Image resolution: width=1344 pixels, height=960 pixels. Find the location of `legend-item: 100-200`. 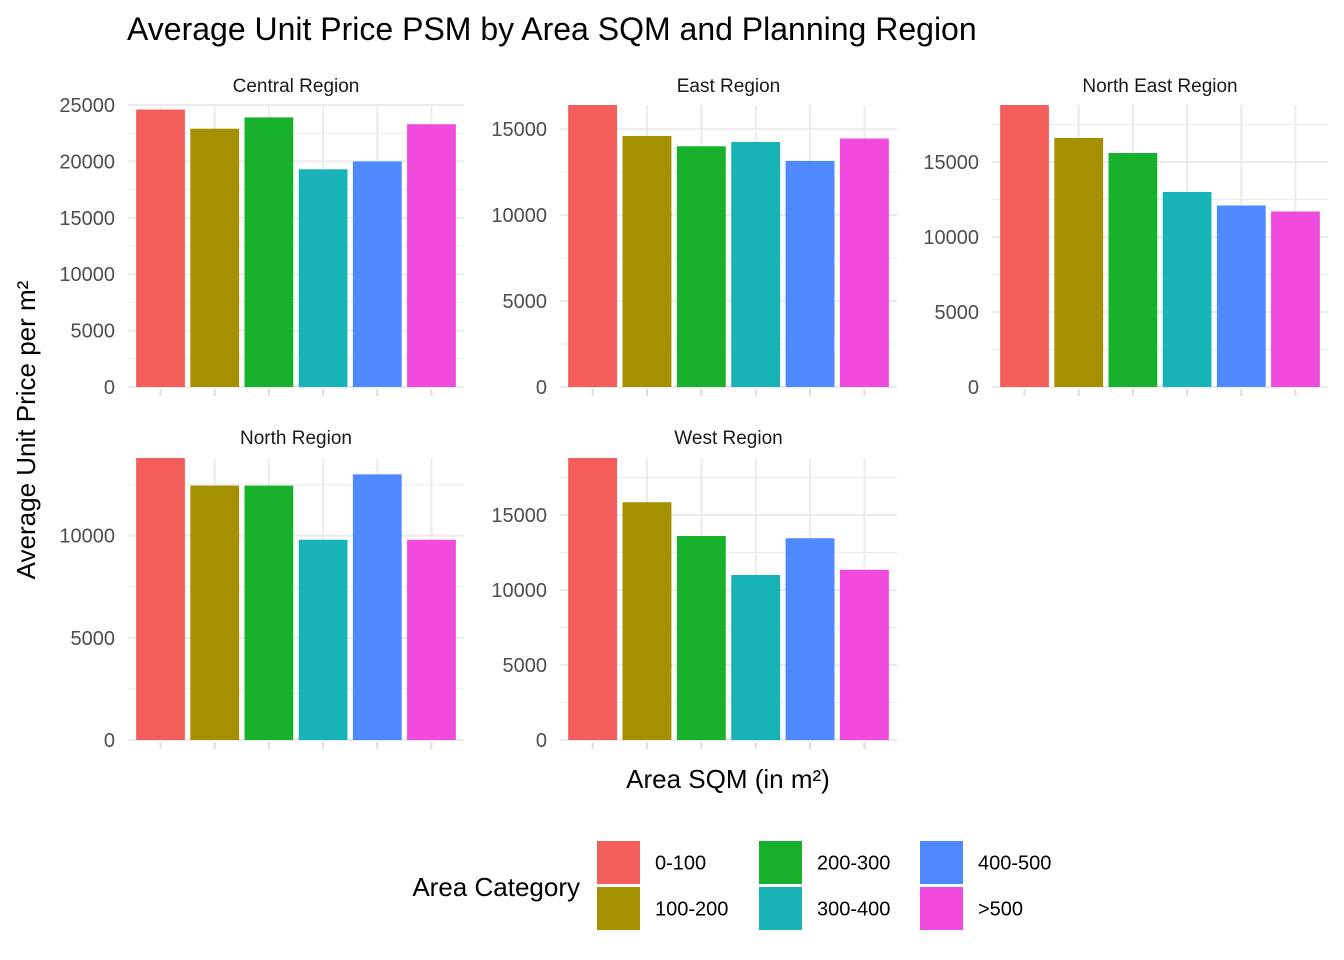

legend-item: 100-200 is located at coordinates (662, 908).